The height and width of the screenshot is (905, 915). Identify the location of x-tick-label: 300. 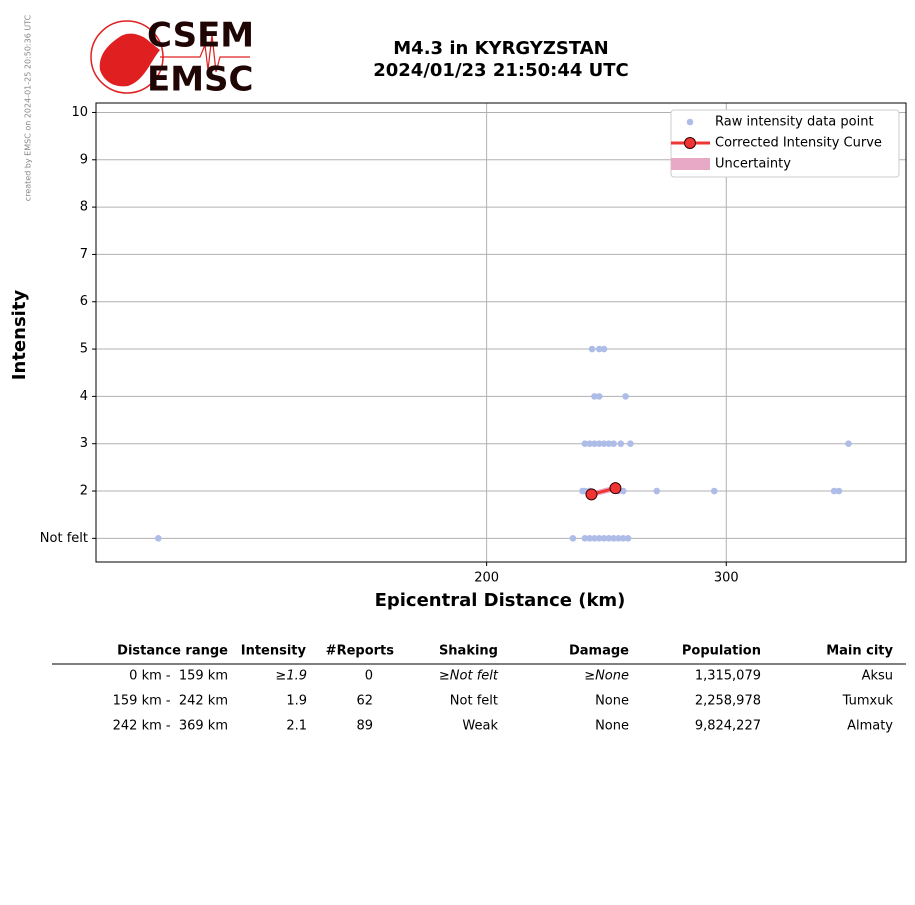
(726, 578).